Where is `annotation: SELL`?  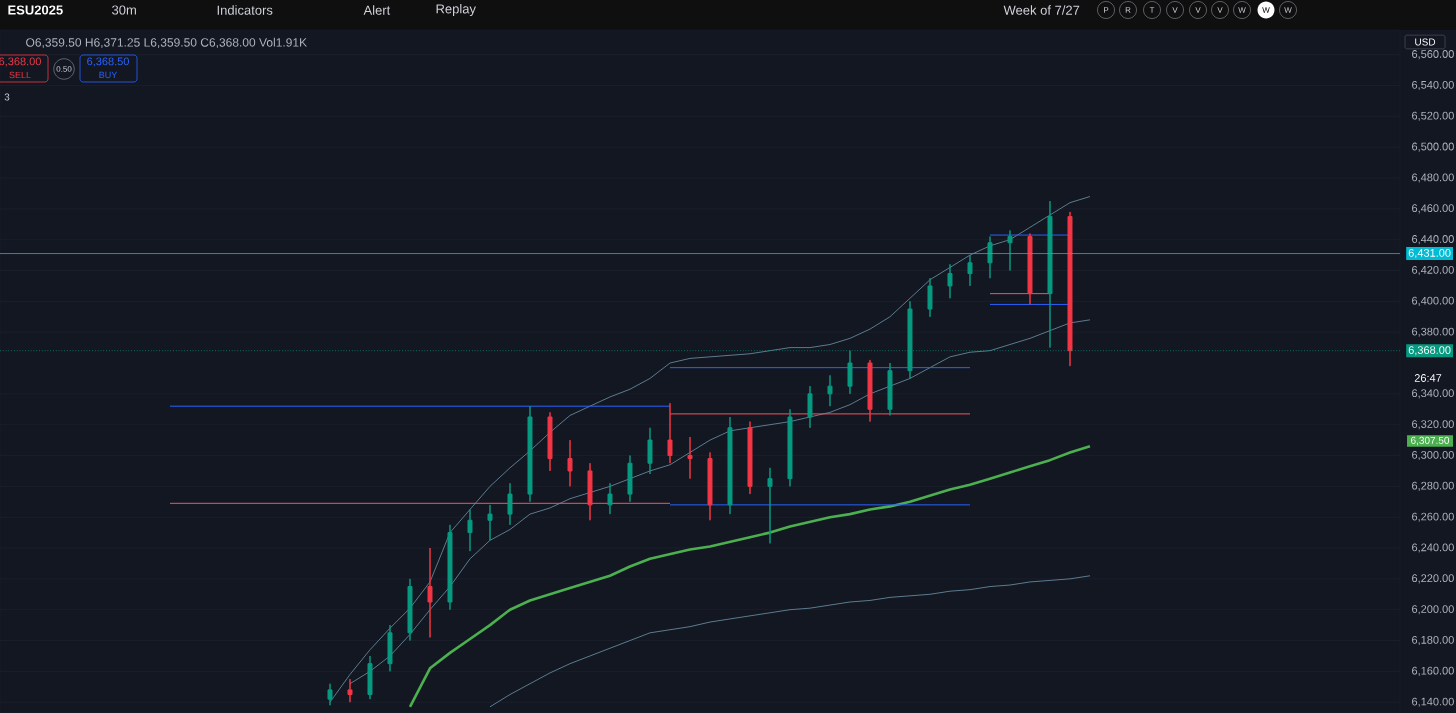 annotation: SELL is located at coordinates (20, 75).